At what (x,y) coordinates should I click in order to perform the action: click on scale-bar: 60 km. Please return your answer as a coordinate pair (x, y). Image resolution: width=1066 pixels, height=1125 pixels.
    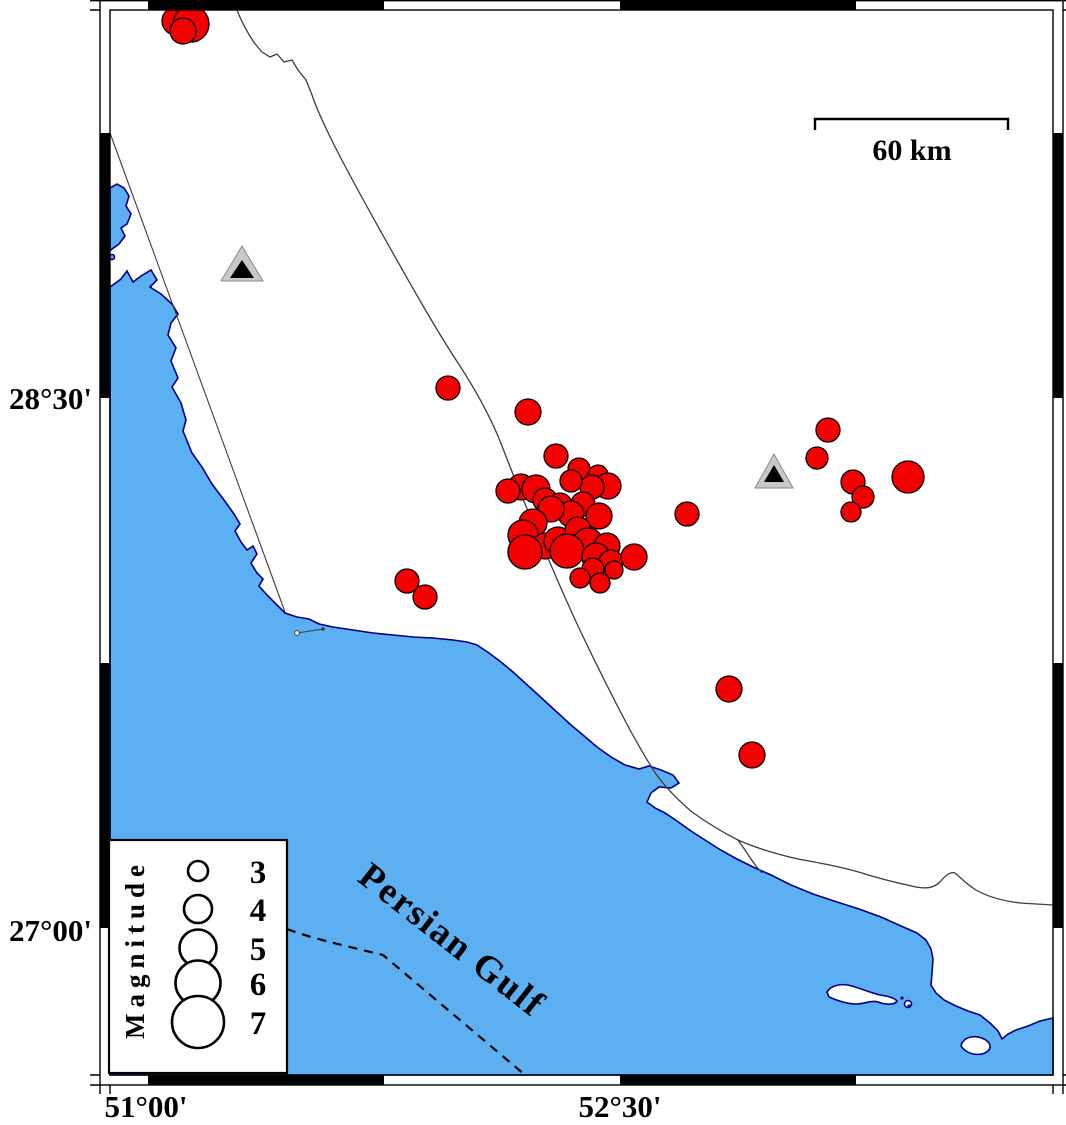
    Looking at the image, I should click on (911, 142).